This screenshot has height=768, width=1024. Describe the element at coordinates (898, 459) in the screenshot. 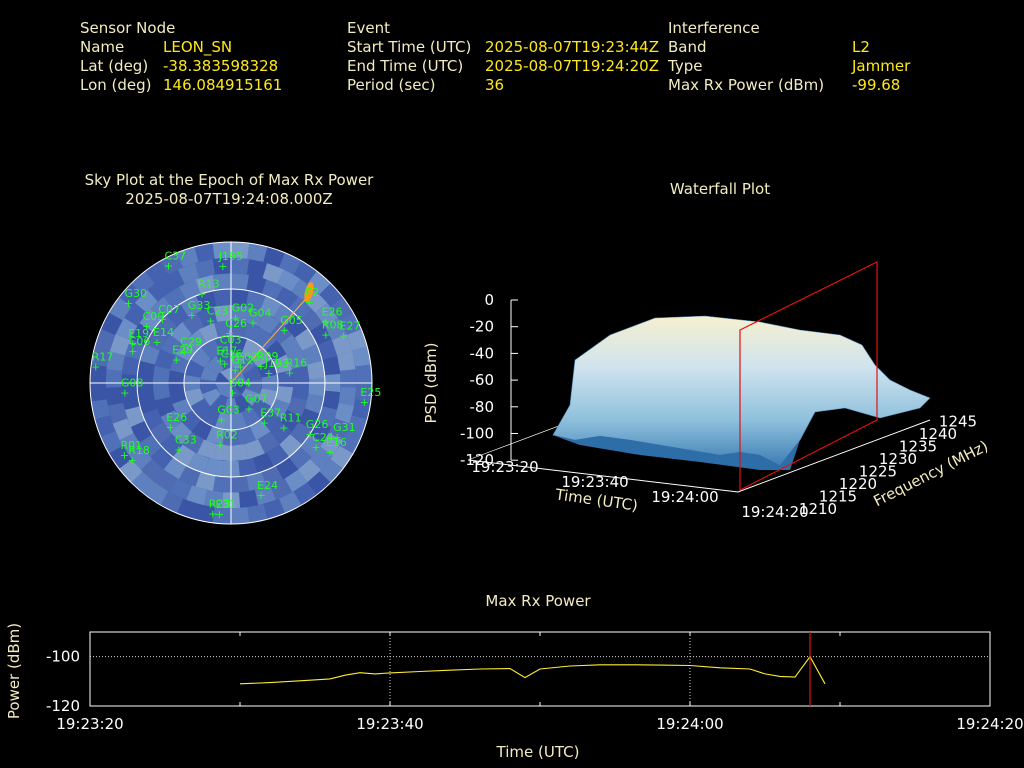

I see `y-tick-label: 1230` at that location.